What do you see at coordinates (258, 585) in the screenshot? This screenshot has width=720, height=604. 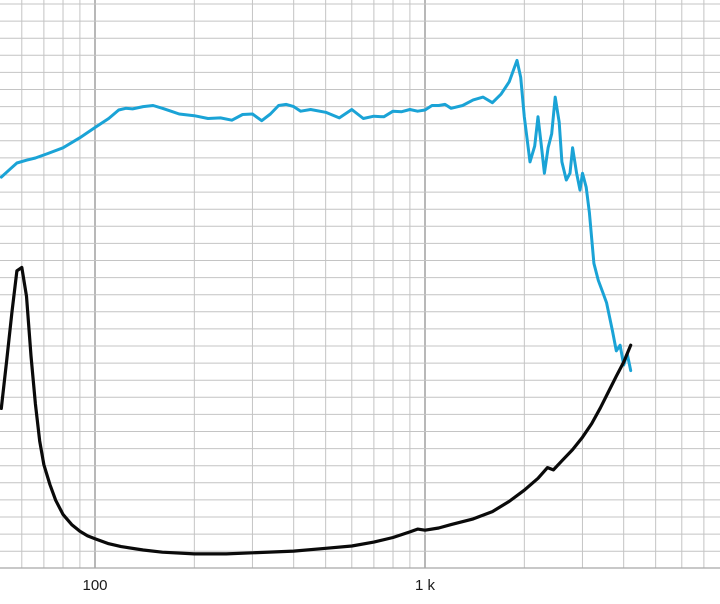 I see `x-tick-labels: 100 1 k` at bounding box center [258, 585].